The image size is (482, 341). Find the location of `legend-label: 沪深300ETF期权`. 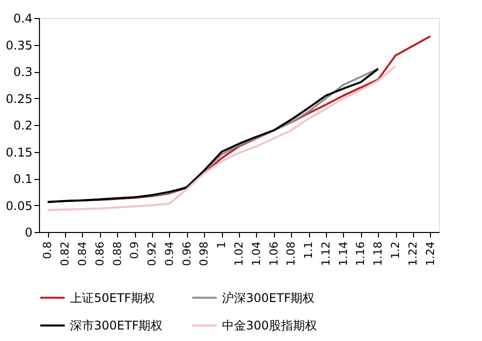

legend-label: 沪深300ETF期权 is located at coordinates (268, 297).